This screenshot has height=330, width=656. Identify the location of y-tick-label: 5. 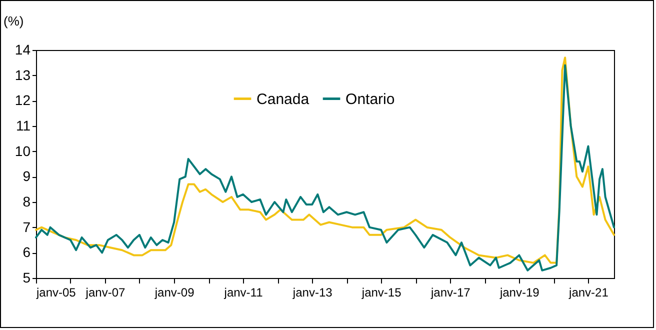
(26, 278).